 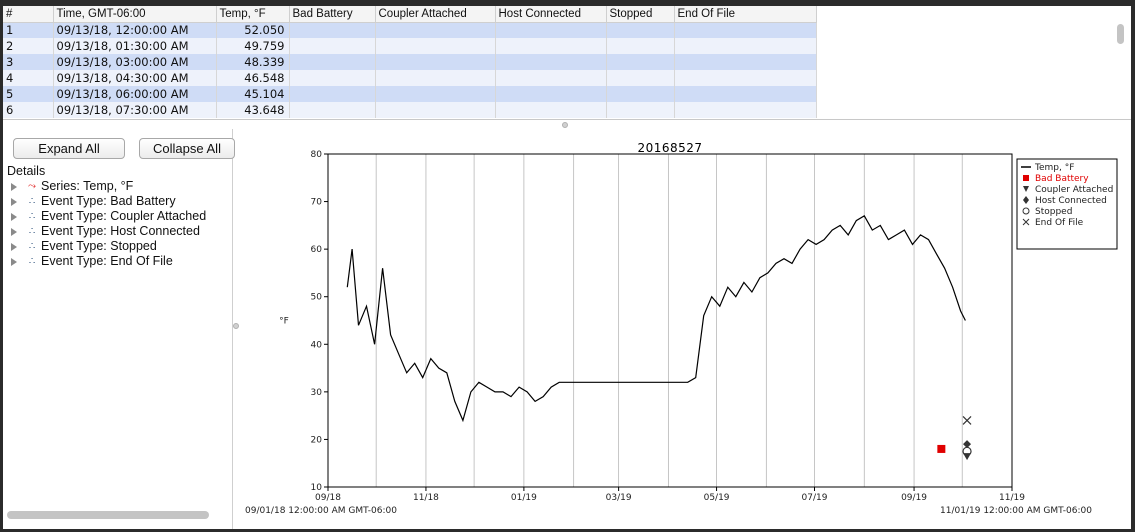 What do you see at coordinates (317, 298) in the screenshot?
I see `y-tick-label: 50` at bounding box center [317, 298].